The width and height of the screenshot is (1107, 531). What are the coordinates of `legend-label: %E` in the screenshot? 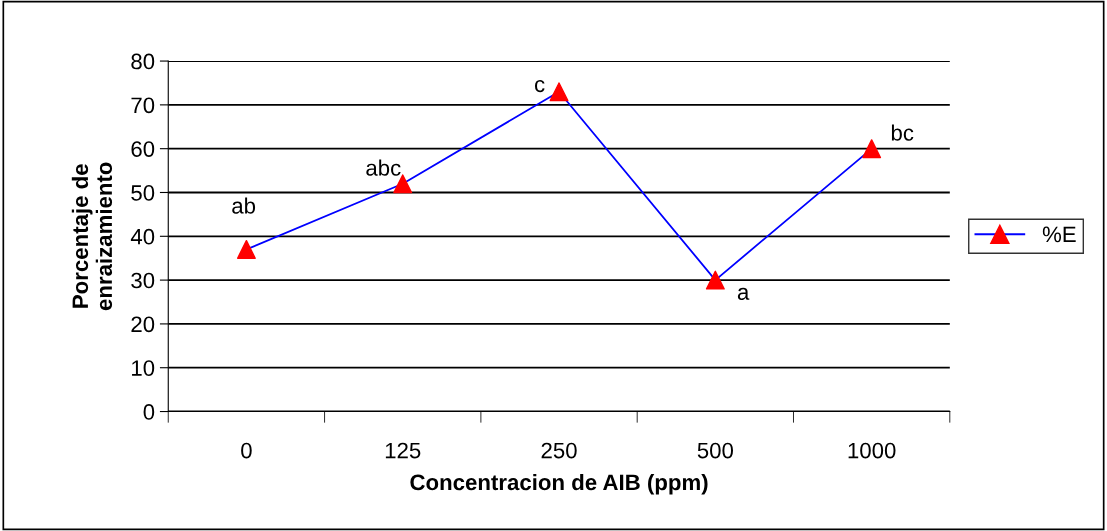 It's located at (1059, 234).